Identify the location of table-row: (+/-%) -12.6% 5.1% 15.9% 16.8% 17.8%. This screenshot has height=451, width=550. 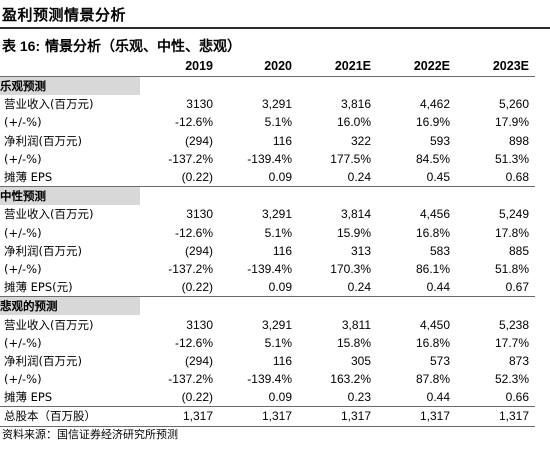
(267, 233).